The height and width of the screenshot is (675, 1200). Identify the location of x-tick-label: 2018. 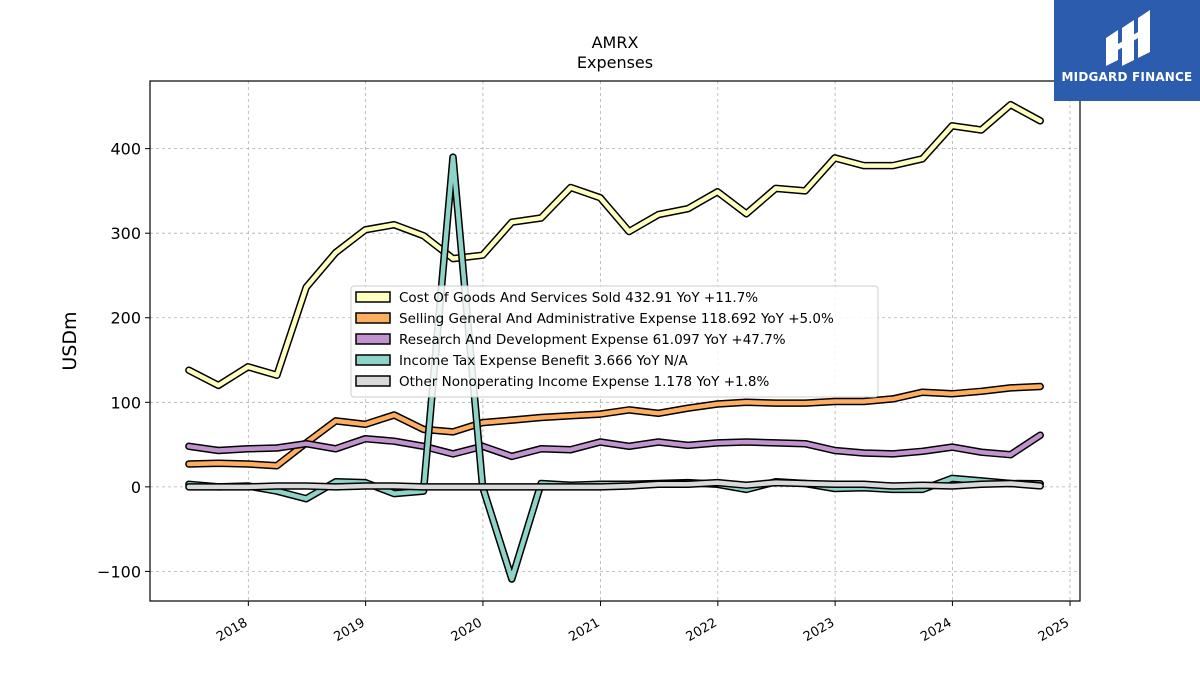
(232, 630).